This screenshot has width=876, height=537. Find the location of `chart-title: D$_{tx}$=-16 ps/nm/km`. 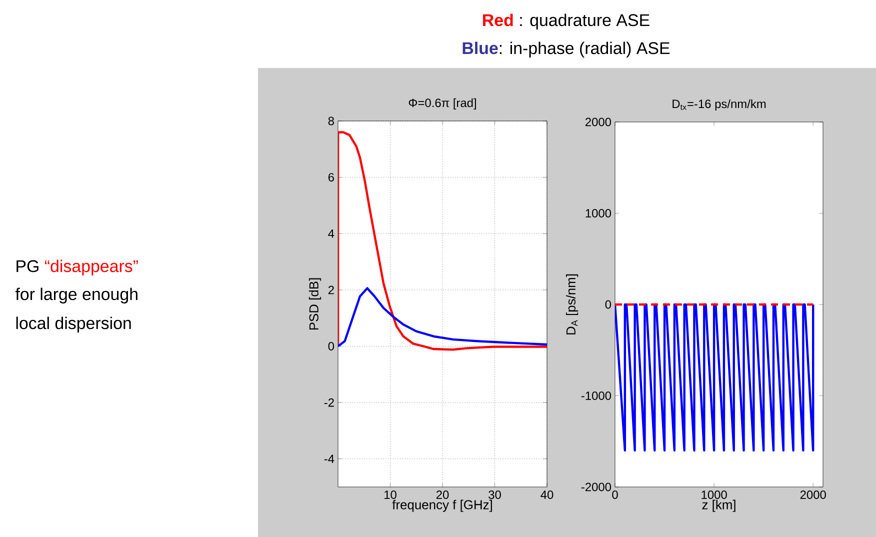

chart-title: D$_{tx}$=-16 ps/nm/km is located at coordinates (719, 104).